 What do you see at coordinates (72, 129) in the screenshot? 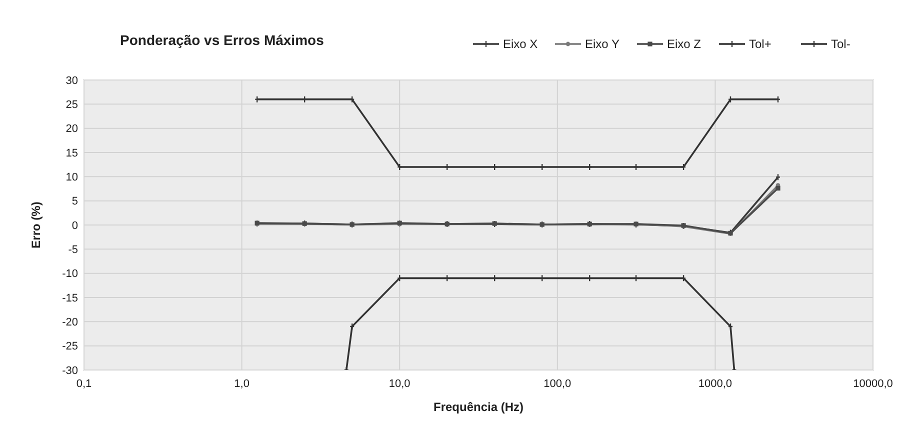
I see `y-tick-label: 20` at bounding box center [72, 129].